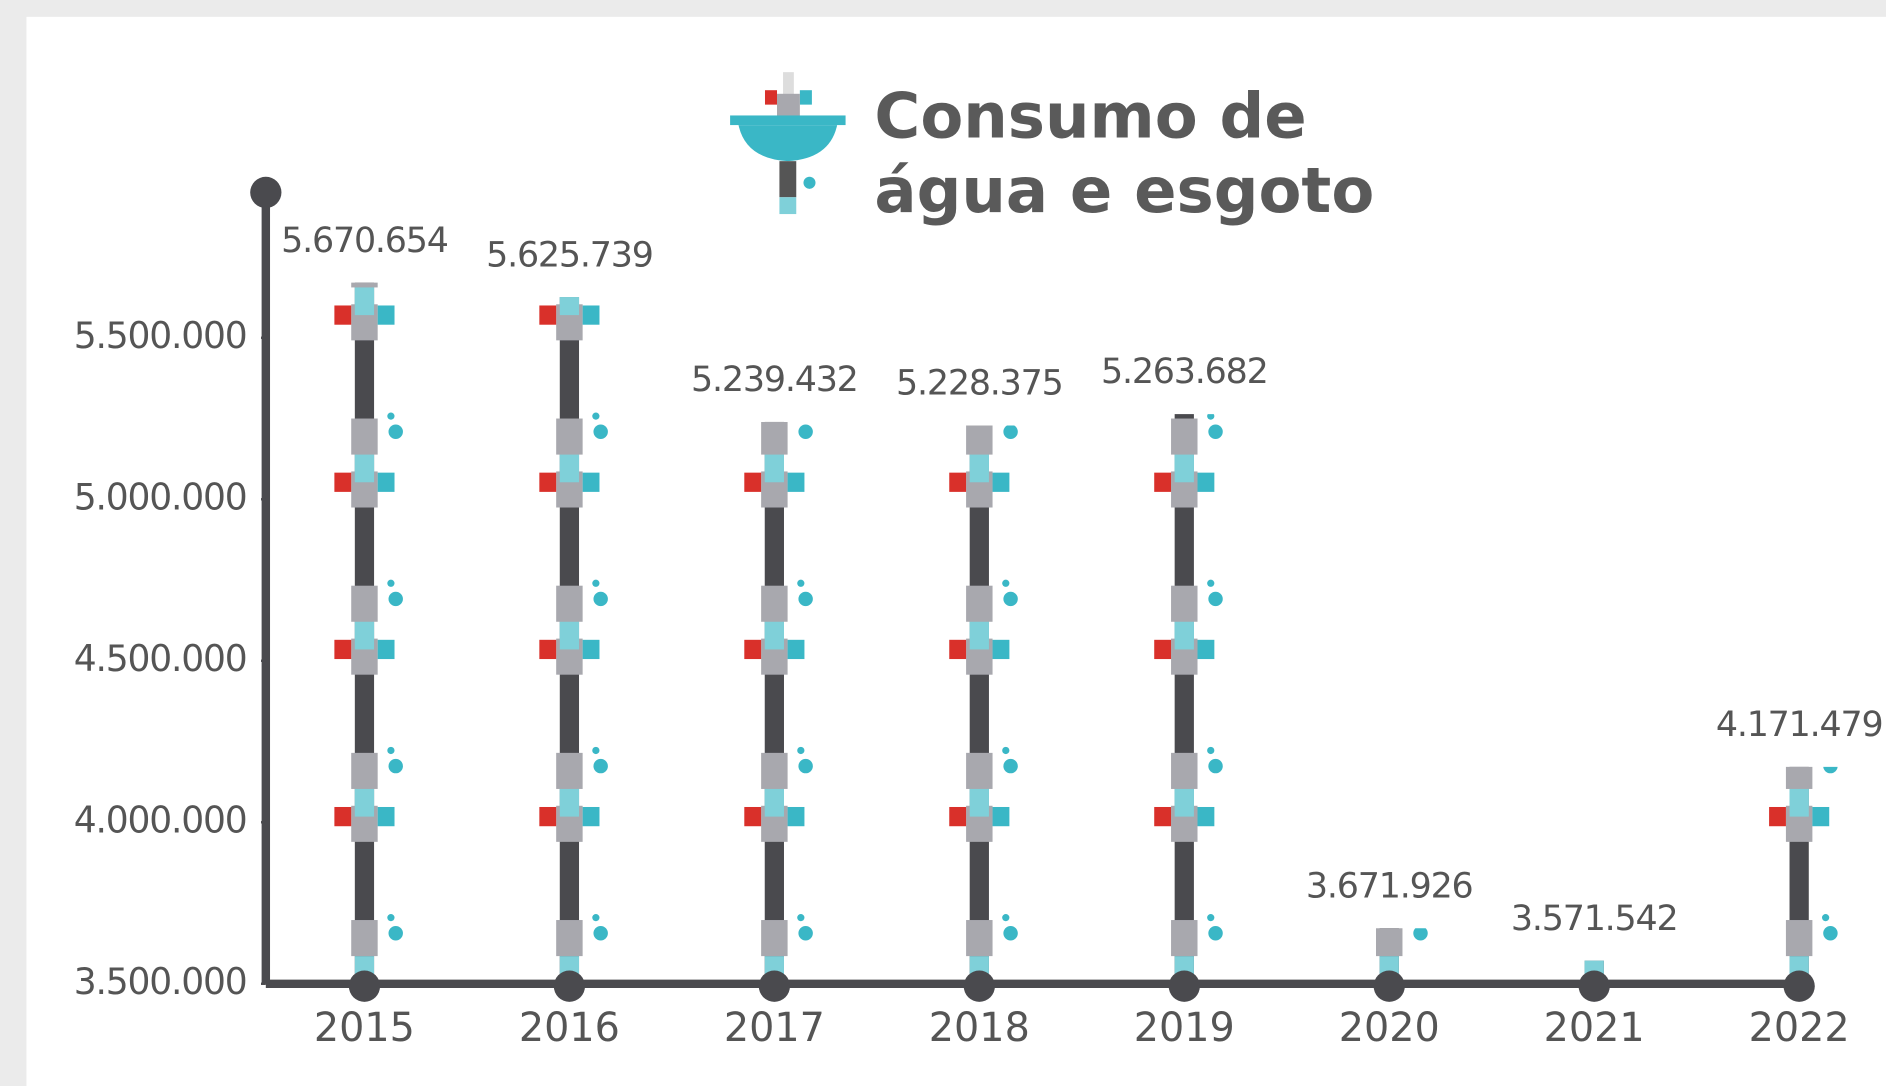 This screenshot has height=1086, width=1886. Describe the element at coordinates (160, 497) in the screenshot. I see `y-tick-label: 5.000.000` at that location.